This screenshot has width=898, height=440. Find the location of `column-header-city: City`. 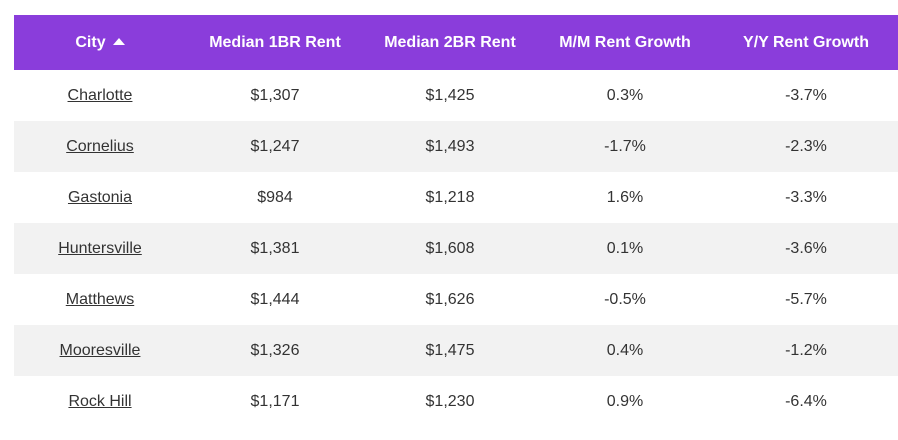

column-header-city: City is located at coordinates (100, 42).